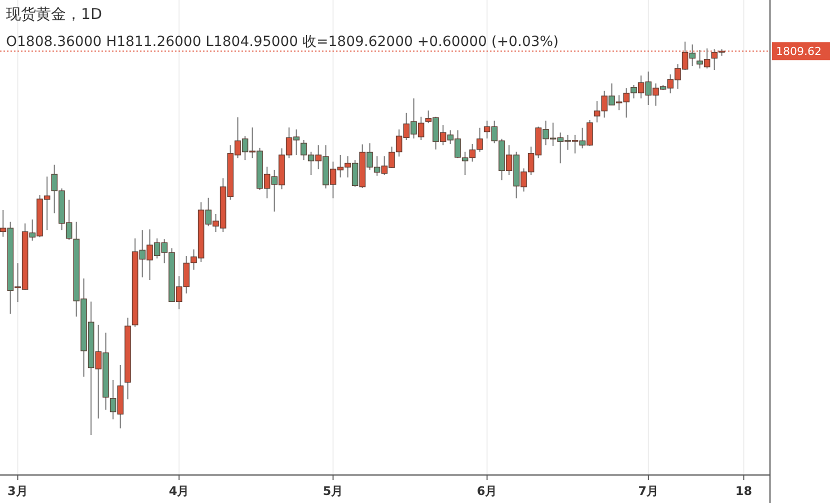 This screenshot has height=503, width=830. Describe the element at coordinates (54, 14) in the screenshot. I see `chart-title: 现货黄金，1D` at that location.